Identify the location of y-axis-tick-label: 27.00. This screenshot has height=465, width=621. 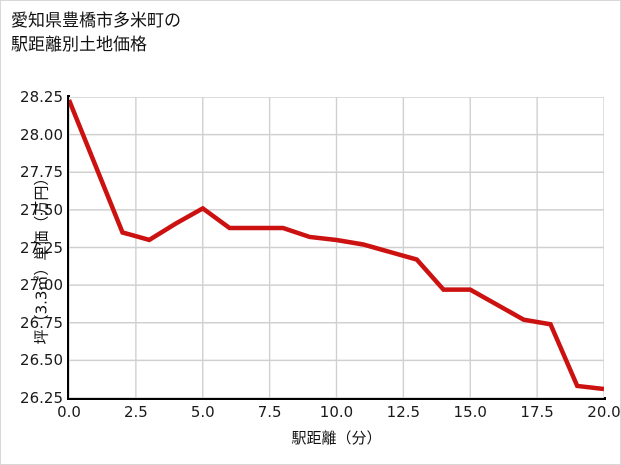
(41, 285).